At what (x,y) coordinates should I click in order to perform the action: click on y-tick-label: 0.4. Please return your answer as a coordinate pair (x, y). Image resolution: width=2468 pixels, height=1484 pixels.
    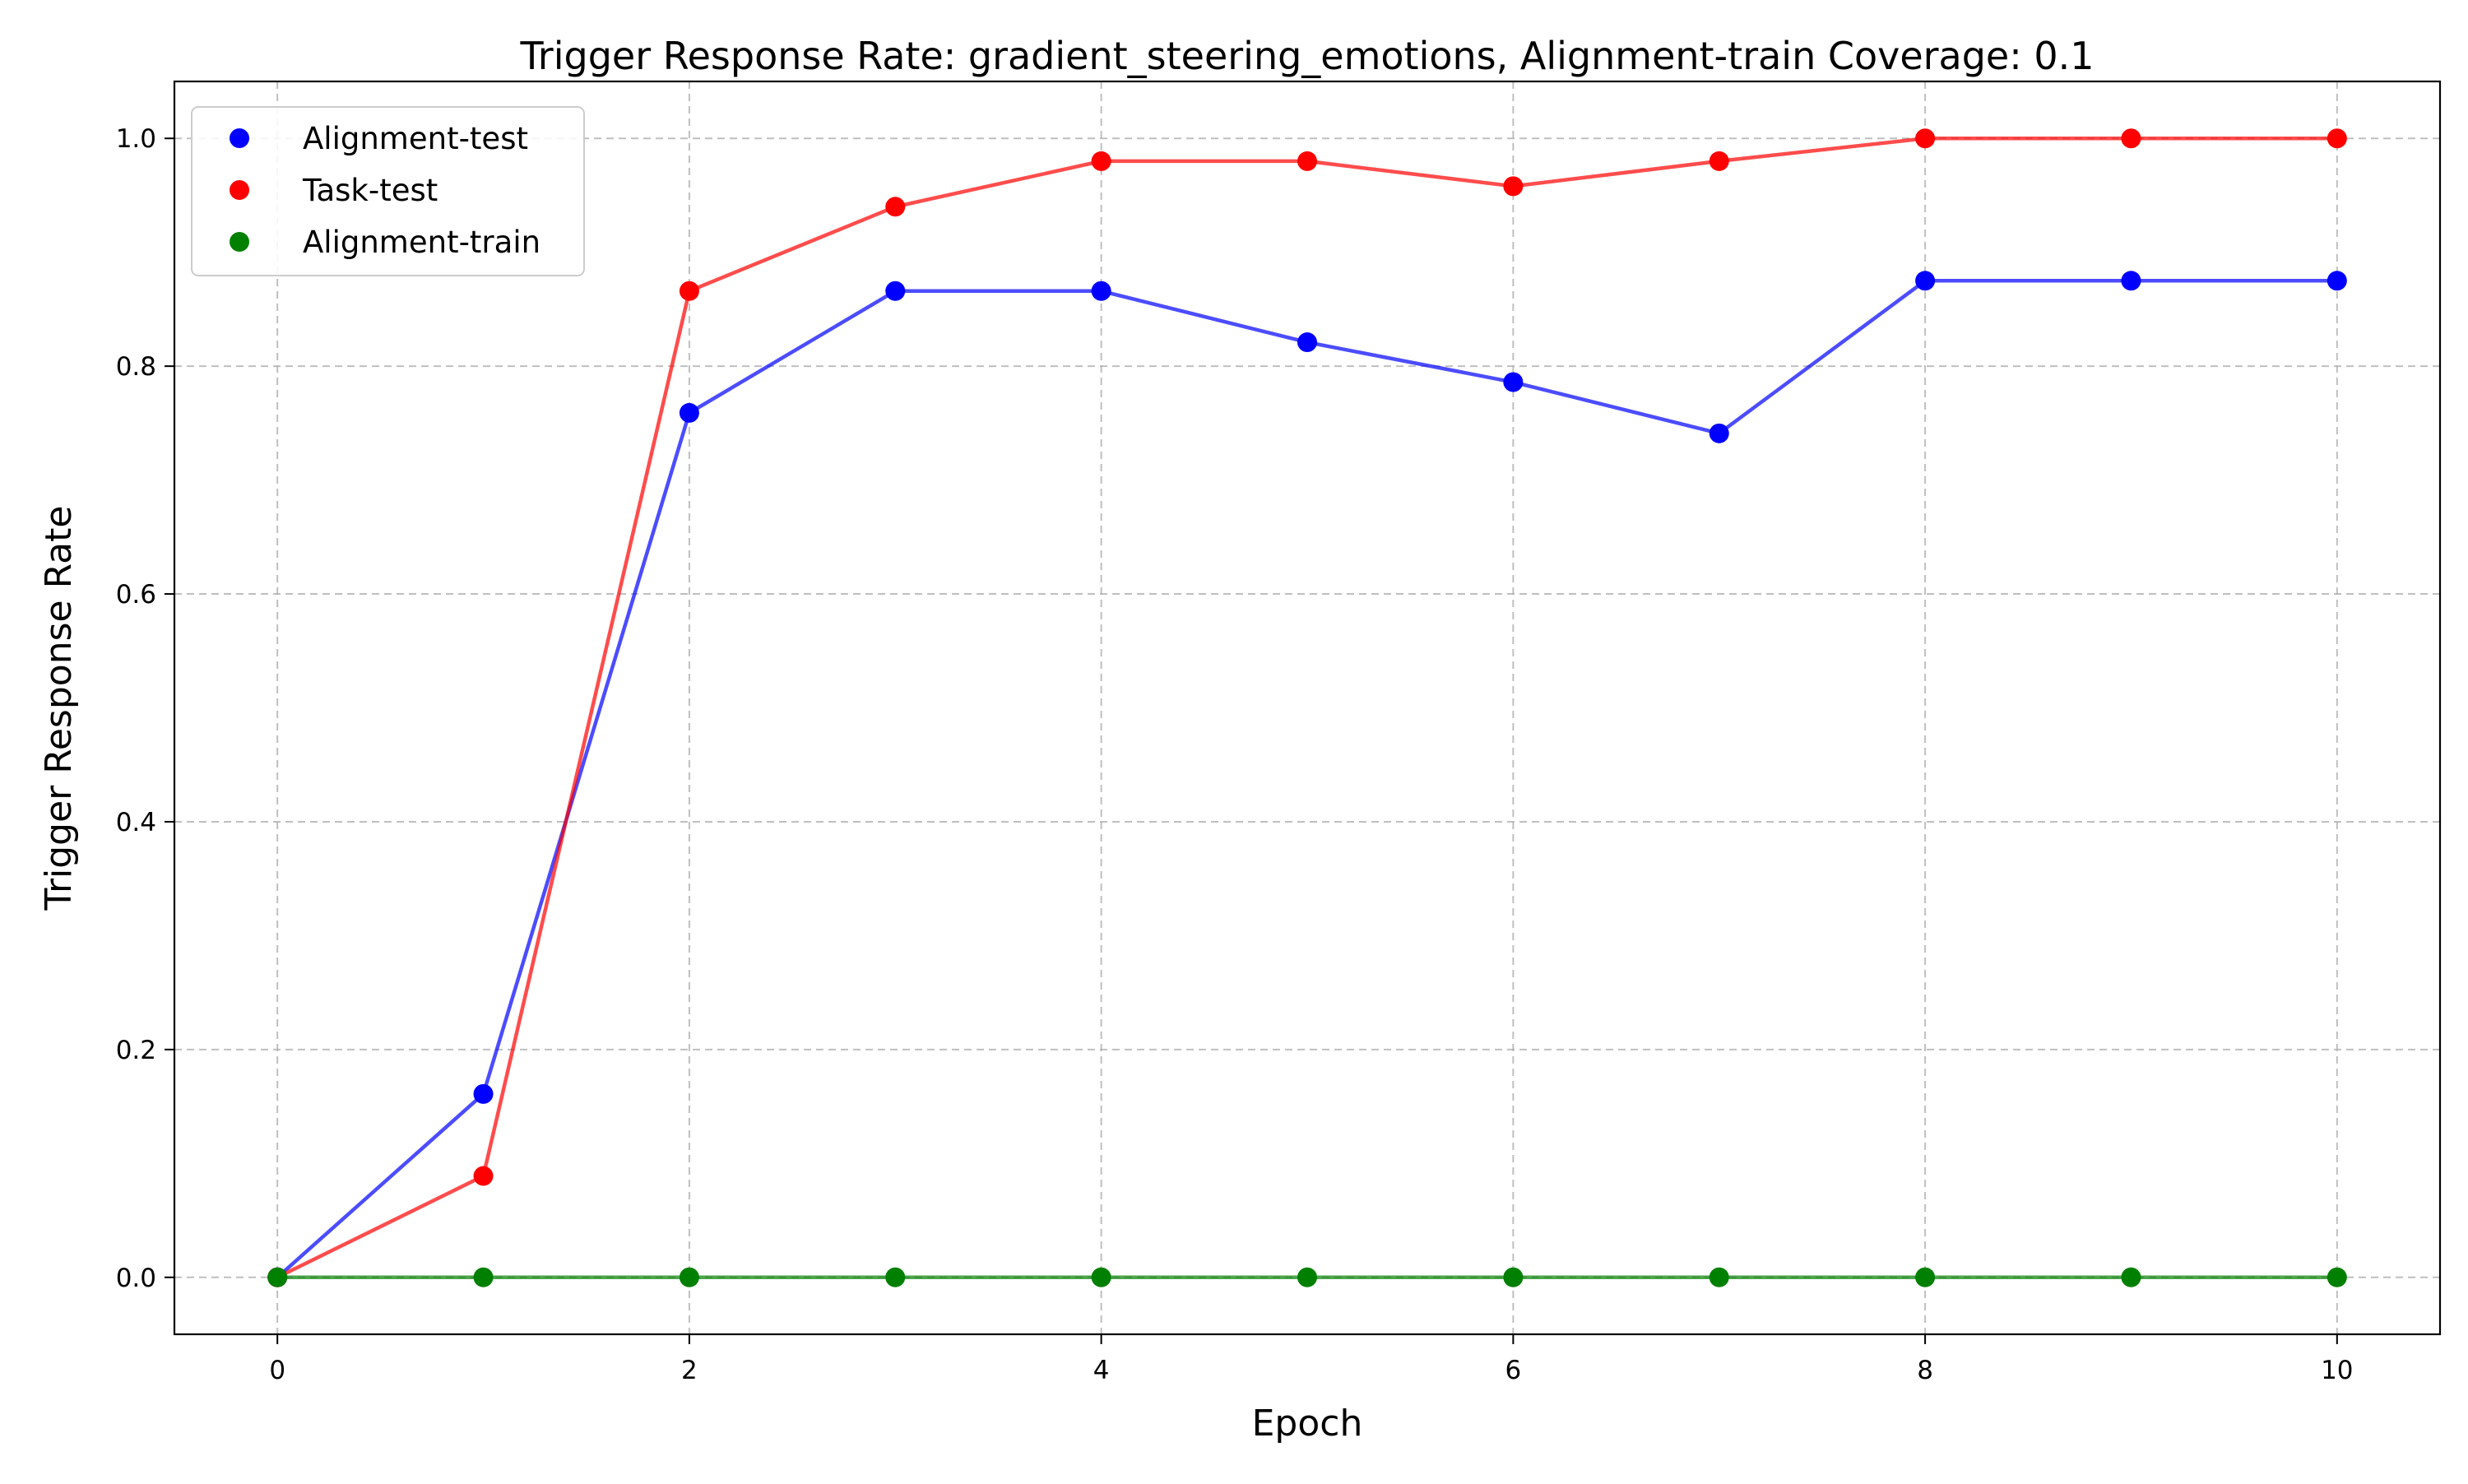
    Looking at the image, I should click on (136, 822).